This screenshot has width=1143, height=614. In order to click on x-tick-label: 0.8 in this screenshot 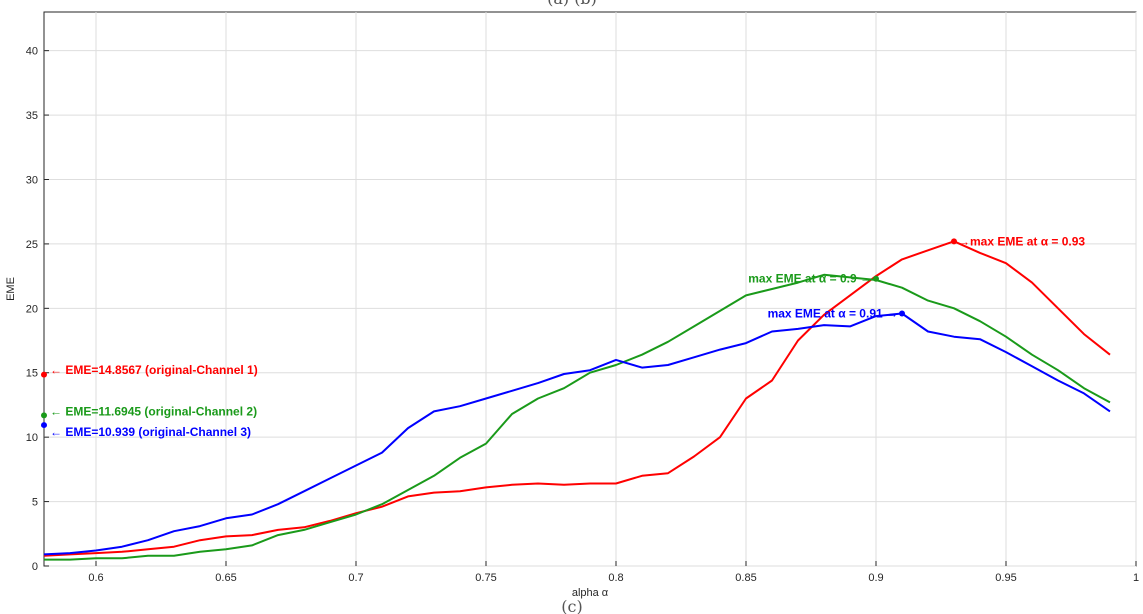, I will do `click(615, 578)`.